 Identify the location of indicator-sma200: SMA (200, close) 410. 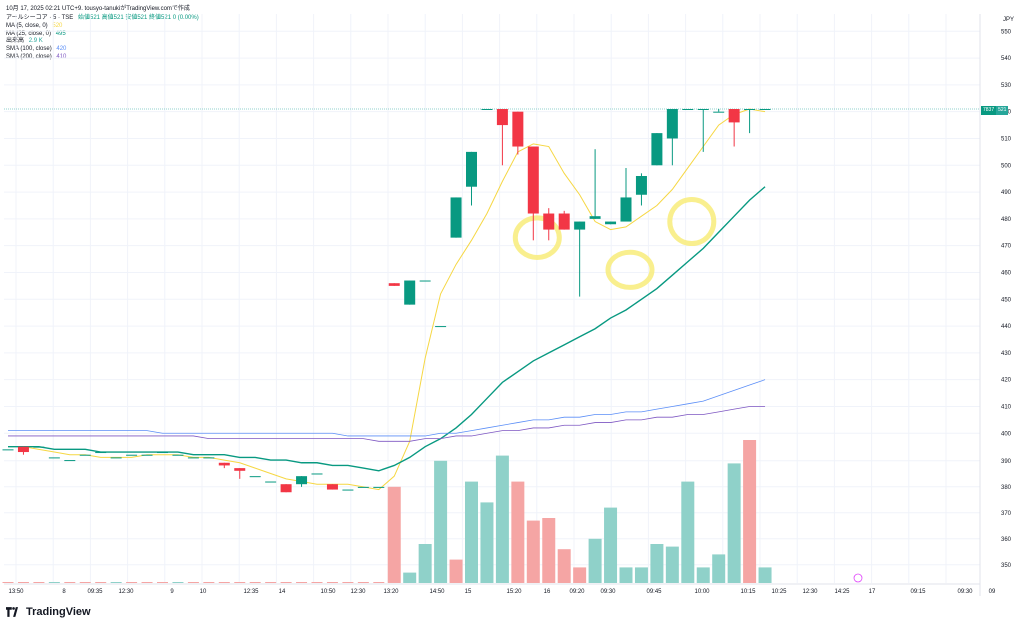
(102, 58).